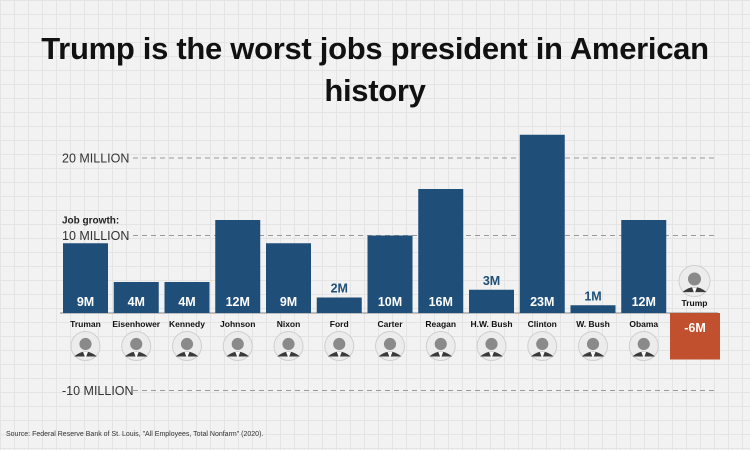  Describe the element at coordinates (440, 324) in the screenshot. I see `category-label: Reagan` at that location.